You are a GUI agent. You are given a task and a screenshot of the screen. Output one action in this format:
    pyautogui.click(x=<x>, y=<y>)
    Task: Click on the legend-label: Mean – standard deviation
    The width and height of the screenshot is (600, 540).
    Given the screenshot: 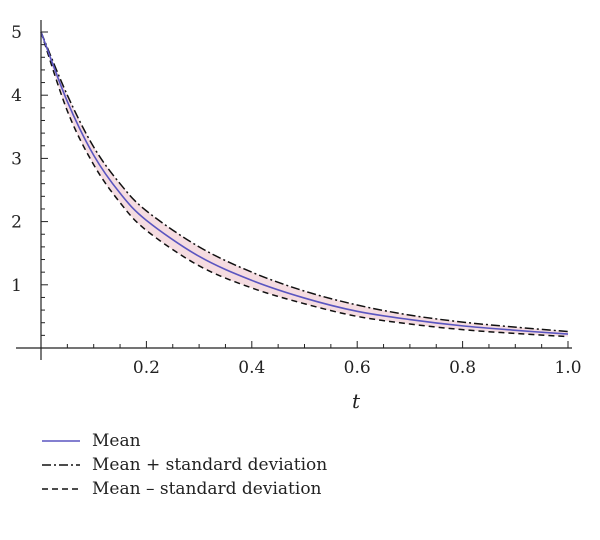 What is the action you would take?
    pyautogui.click(x=207, y=489)
    